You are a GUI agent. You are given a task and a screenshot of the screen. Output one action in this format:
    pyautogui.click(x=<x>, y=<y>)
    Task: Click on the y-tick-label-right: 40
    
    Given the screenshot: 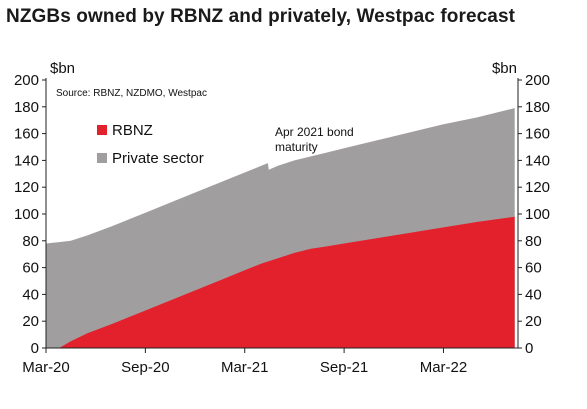 What is the action you would take?
    pyautogui.click(x=533, y=294)
    